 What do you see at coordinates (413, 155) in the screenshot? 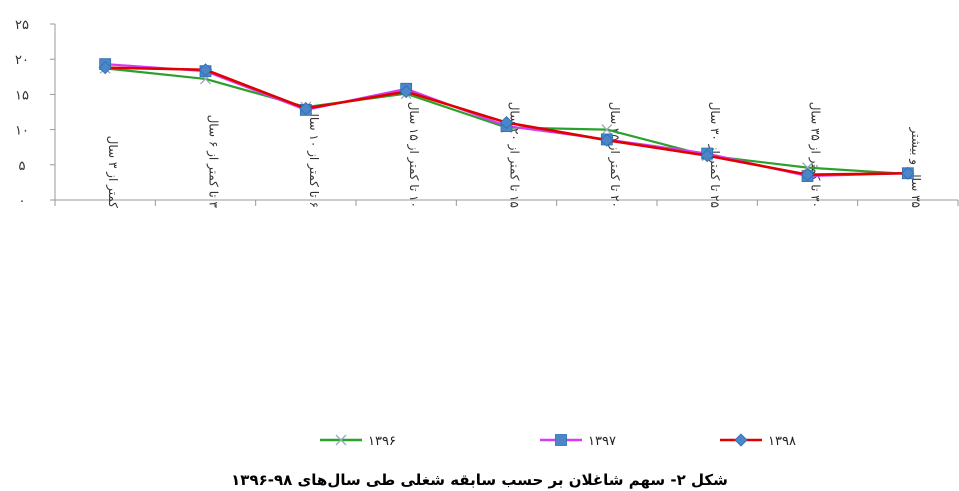
I see `x-category-label: ۱۰ تا کمتر از ۱۵ سال` at bounding box center [413, 155].